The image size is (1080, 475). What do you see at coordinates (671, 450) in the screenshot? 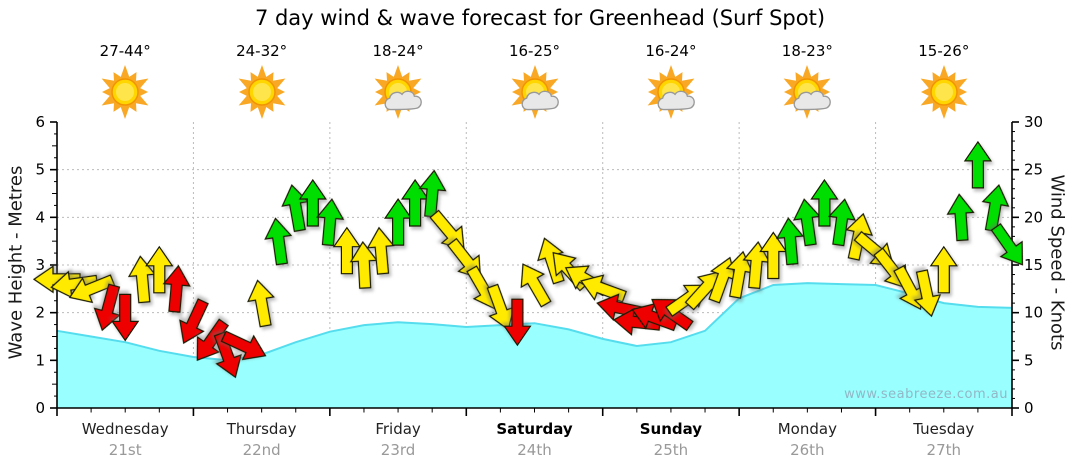
I see `date-label: 25th` at bounding box center [671, 450].